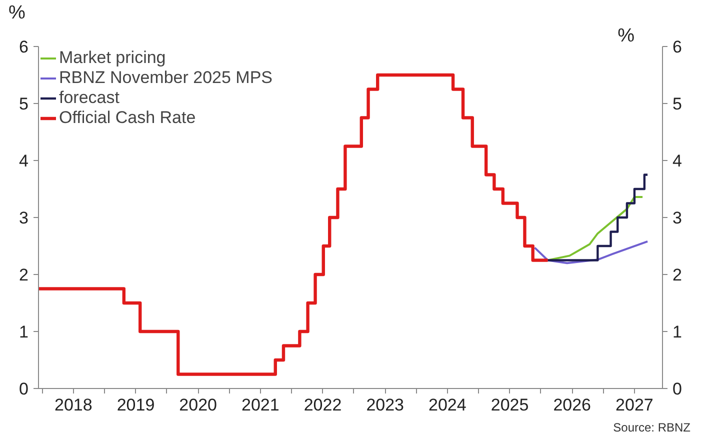  Describe the element at coordinates (24, 275) in the screenshot. I see `y-tick-label: 2` at that location.